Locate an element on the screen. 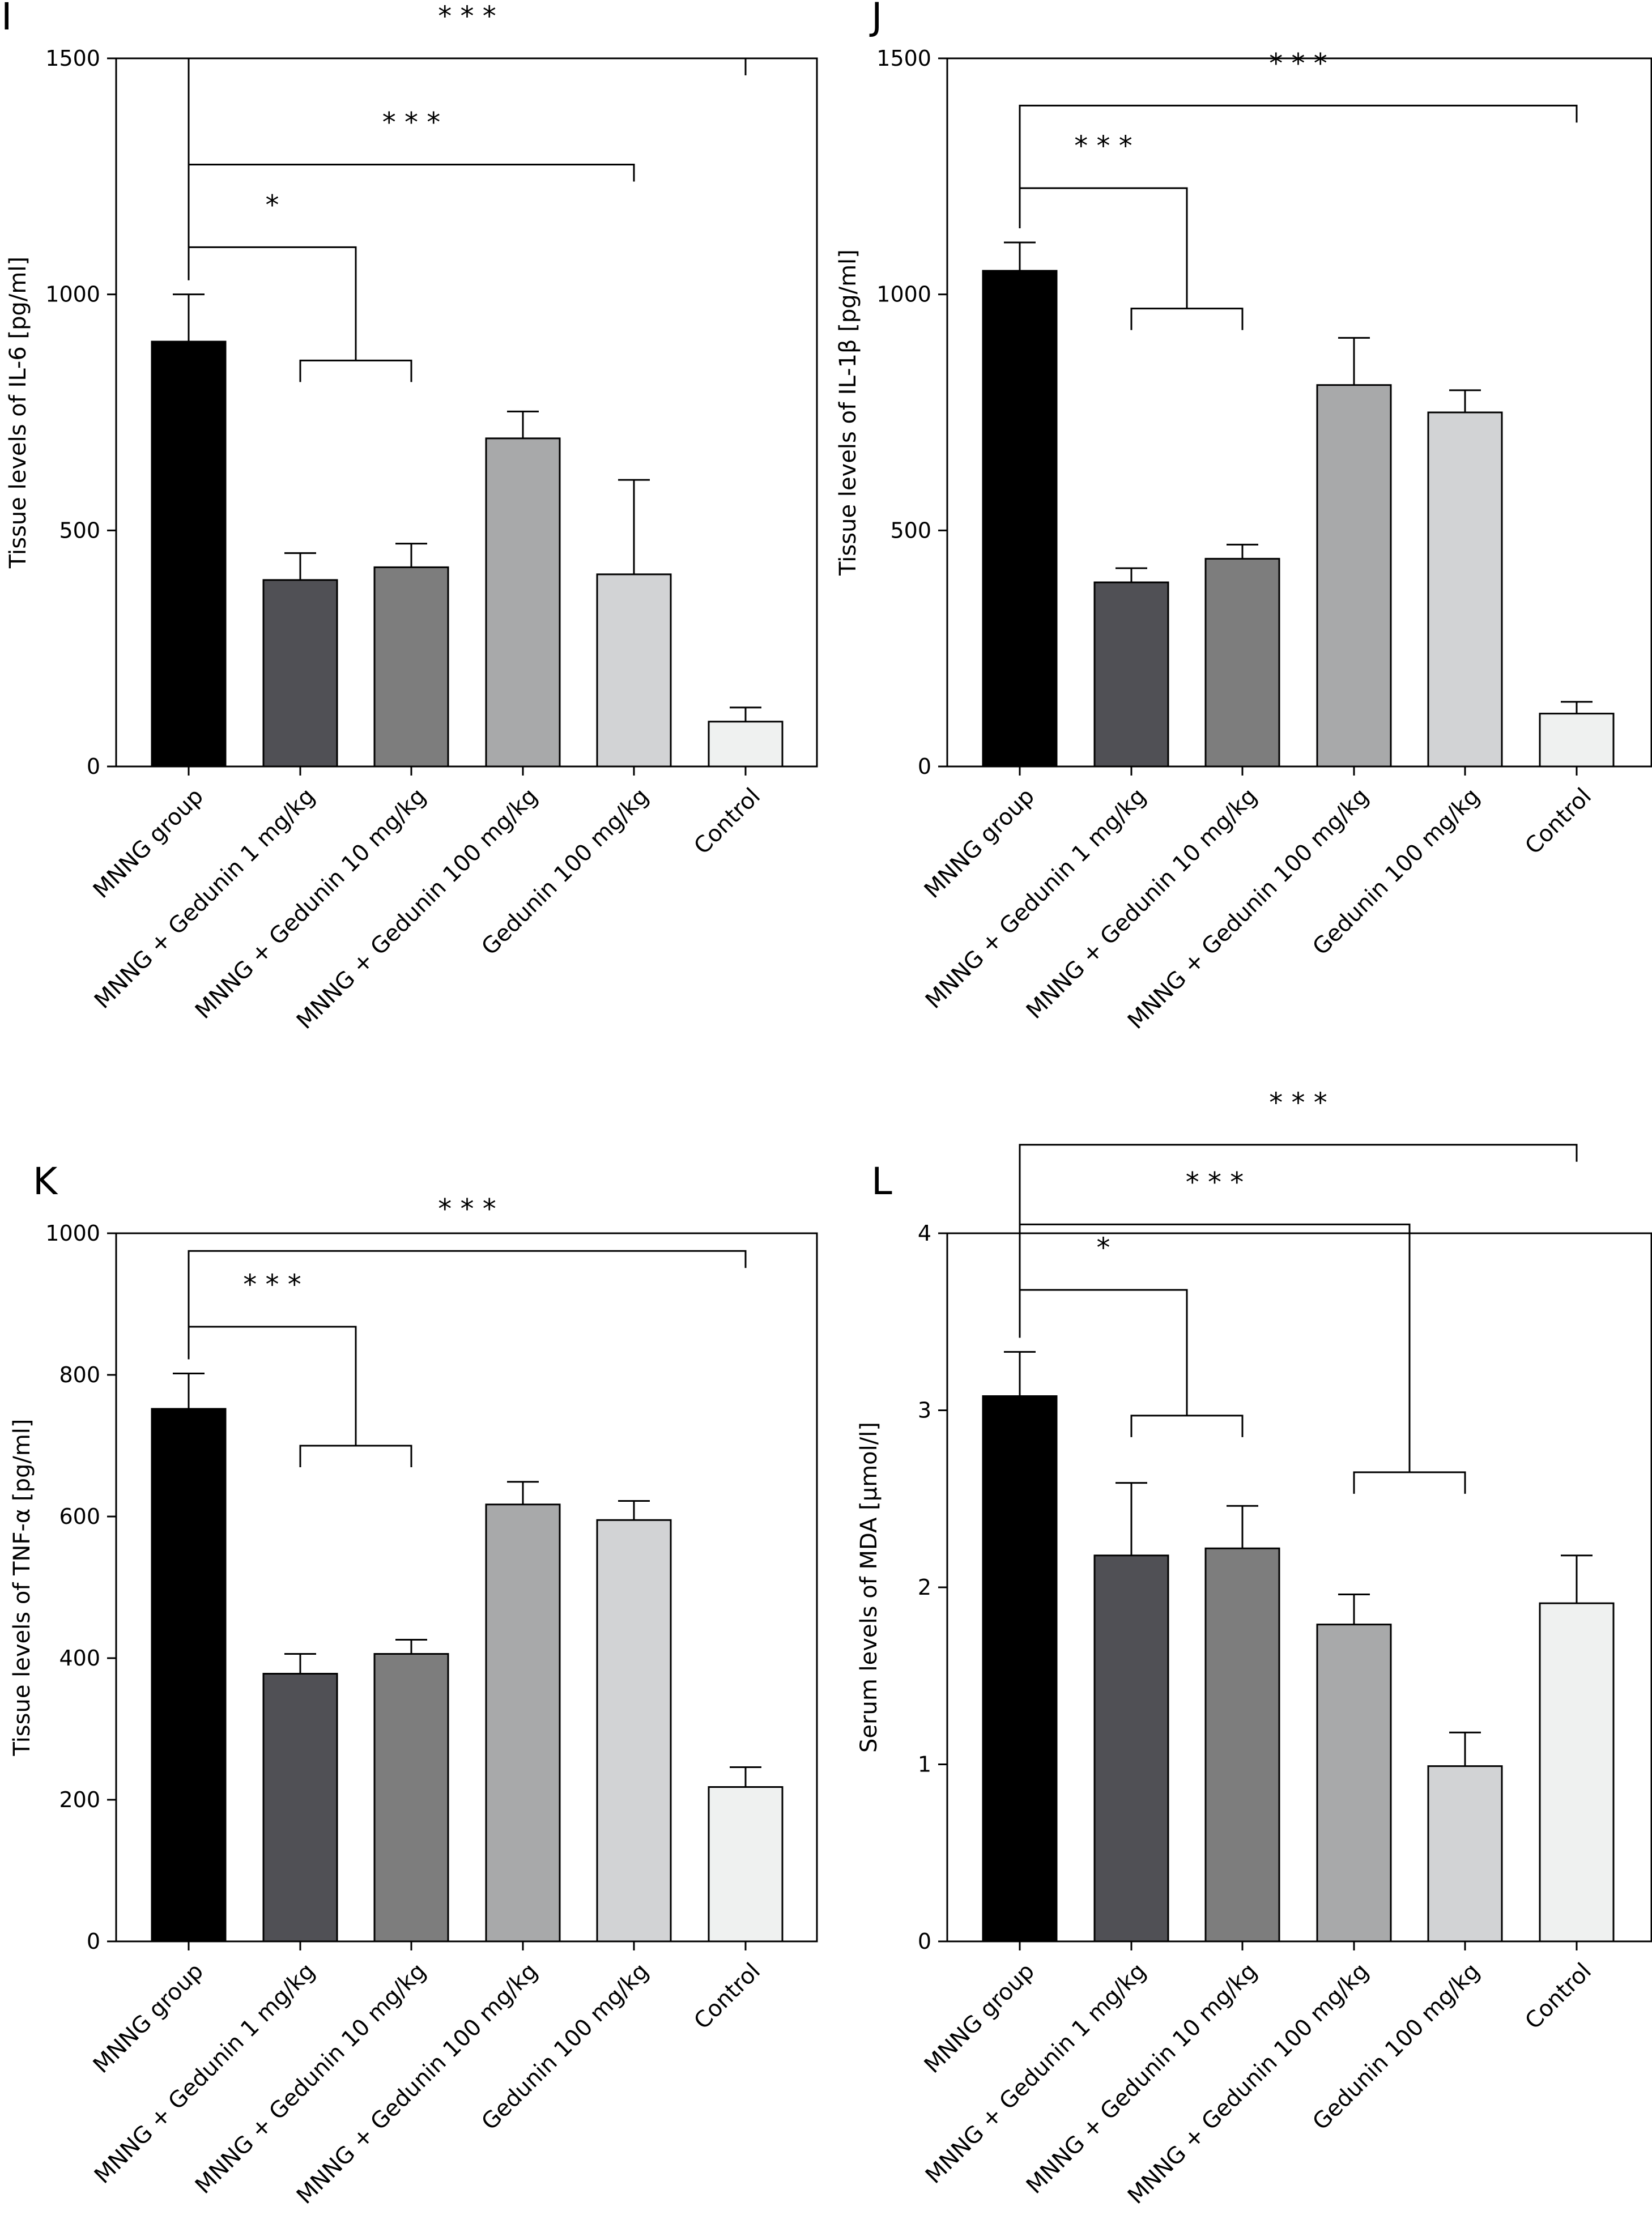  panel-label: J is located at coordinates (875, 19).